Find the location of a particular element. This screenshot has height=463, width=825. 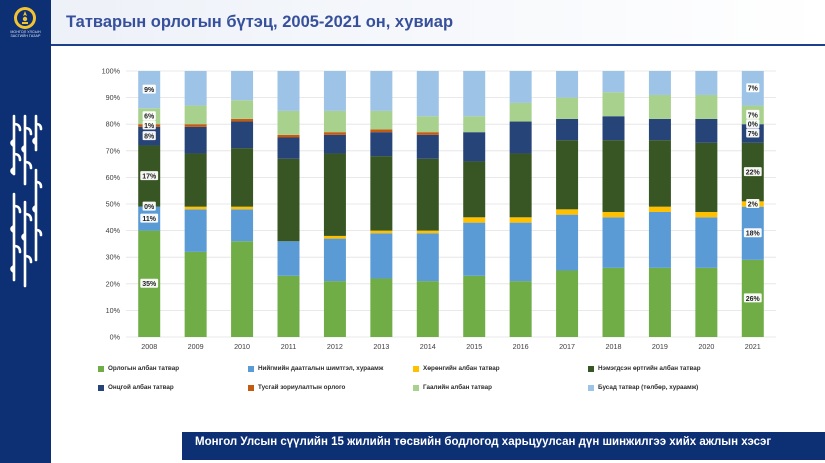

y-tick-label: 60% is located at coordinates (113, 177).